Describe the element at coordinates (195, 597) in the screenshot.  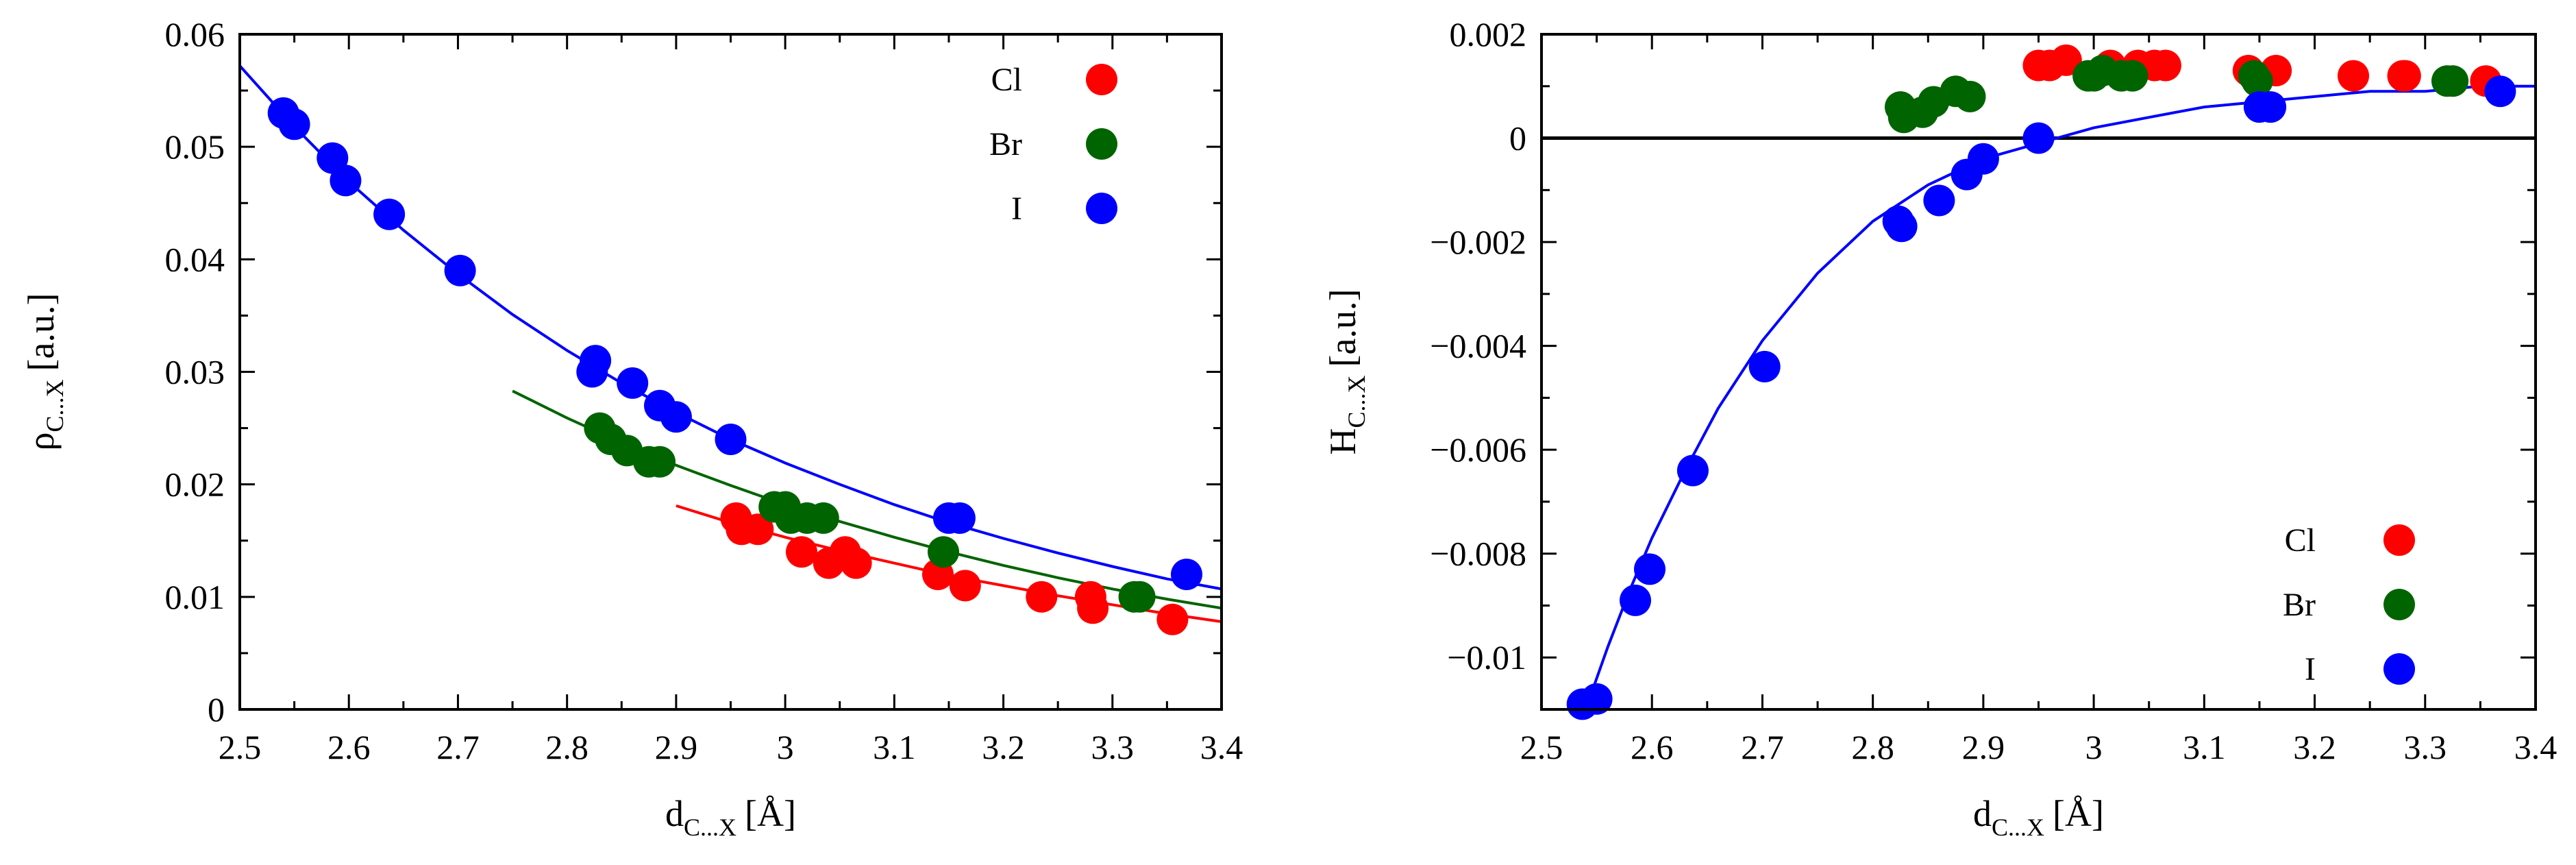
I see `chart-0-ytick-label: 0.01` at that location.